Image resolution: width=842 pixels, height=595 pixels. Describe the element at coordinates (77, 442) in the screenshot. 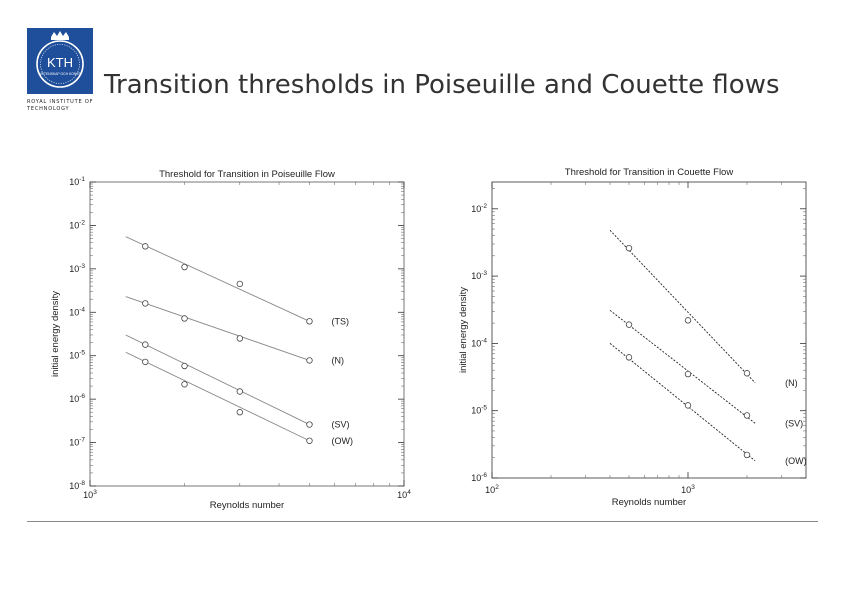

I see `y-tick-label: 10⁻⁷` at that location.